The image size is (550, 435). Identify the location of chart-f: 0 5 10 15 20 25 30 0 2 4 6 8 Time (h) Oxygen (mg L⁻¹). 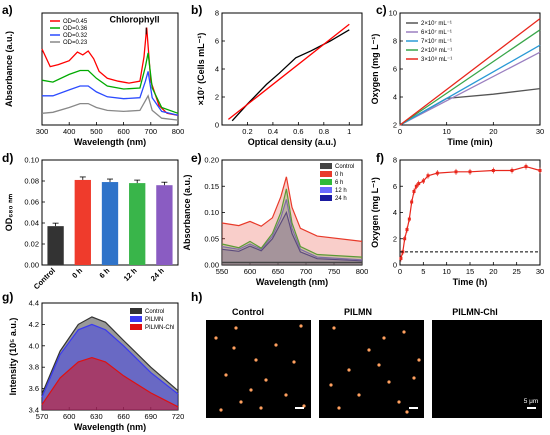
(457, 222).